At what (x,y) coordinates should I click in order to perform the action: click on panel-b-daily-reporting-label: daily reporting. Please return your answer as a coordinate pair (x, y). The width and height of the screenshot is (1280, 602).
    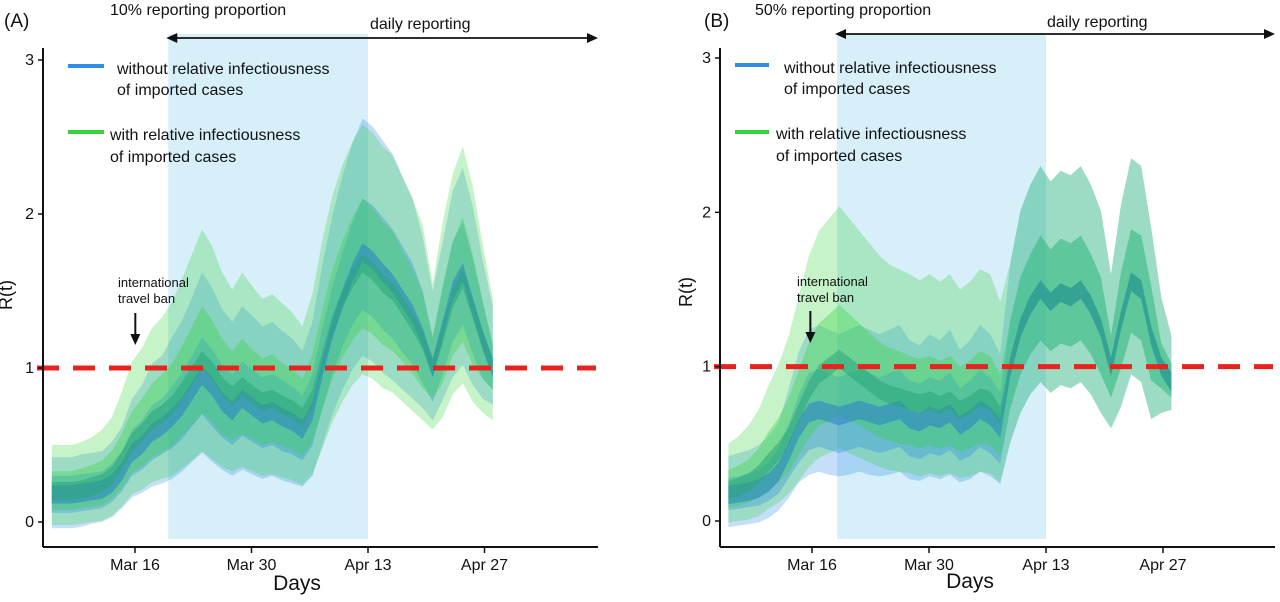
    Looking at the image, I should click on (1097, 22).